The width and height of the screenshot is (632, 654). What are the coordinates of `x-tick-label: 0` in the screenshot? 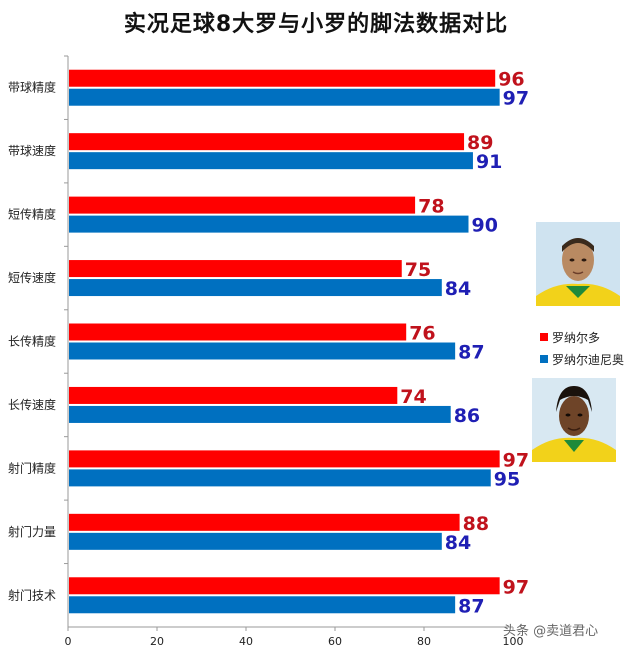 It's located at (68, 641).